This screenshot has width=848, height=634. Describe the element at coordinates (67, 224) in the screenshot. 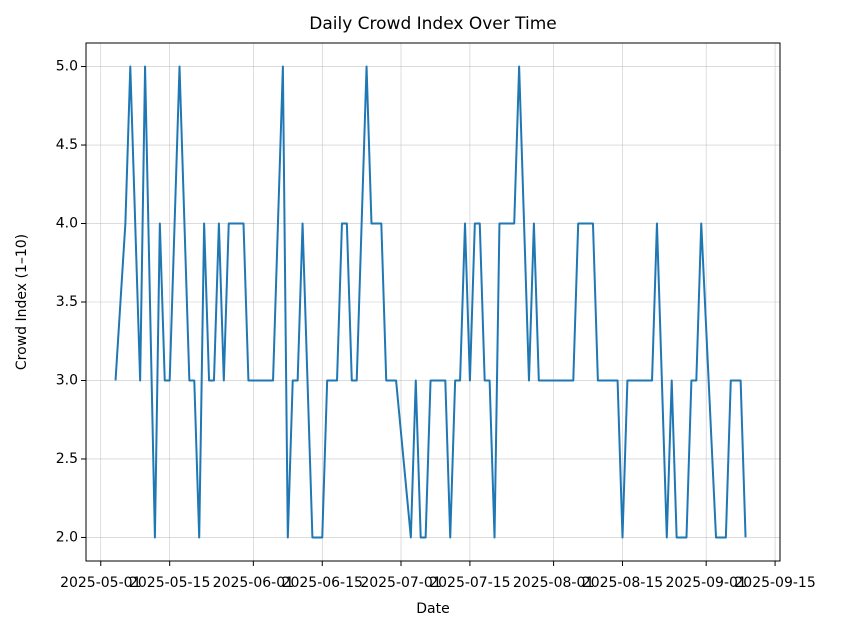

I see `y-tick-label: 4.0` at that location.